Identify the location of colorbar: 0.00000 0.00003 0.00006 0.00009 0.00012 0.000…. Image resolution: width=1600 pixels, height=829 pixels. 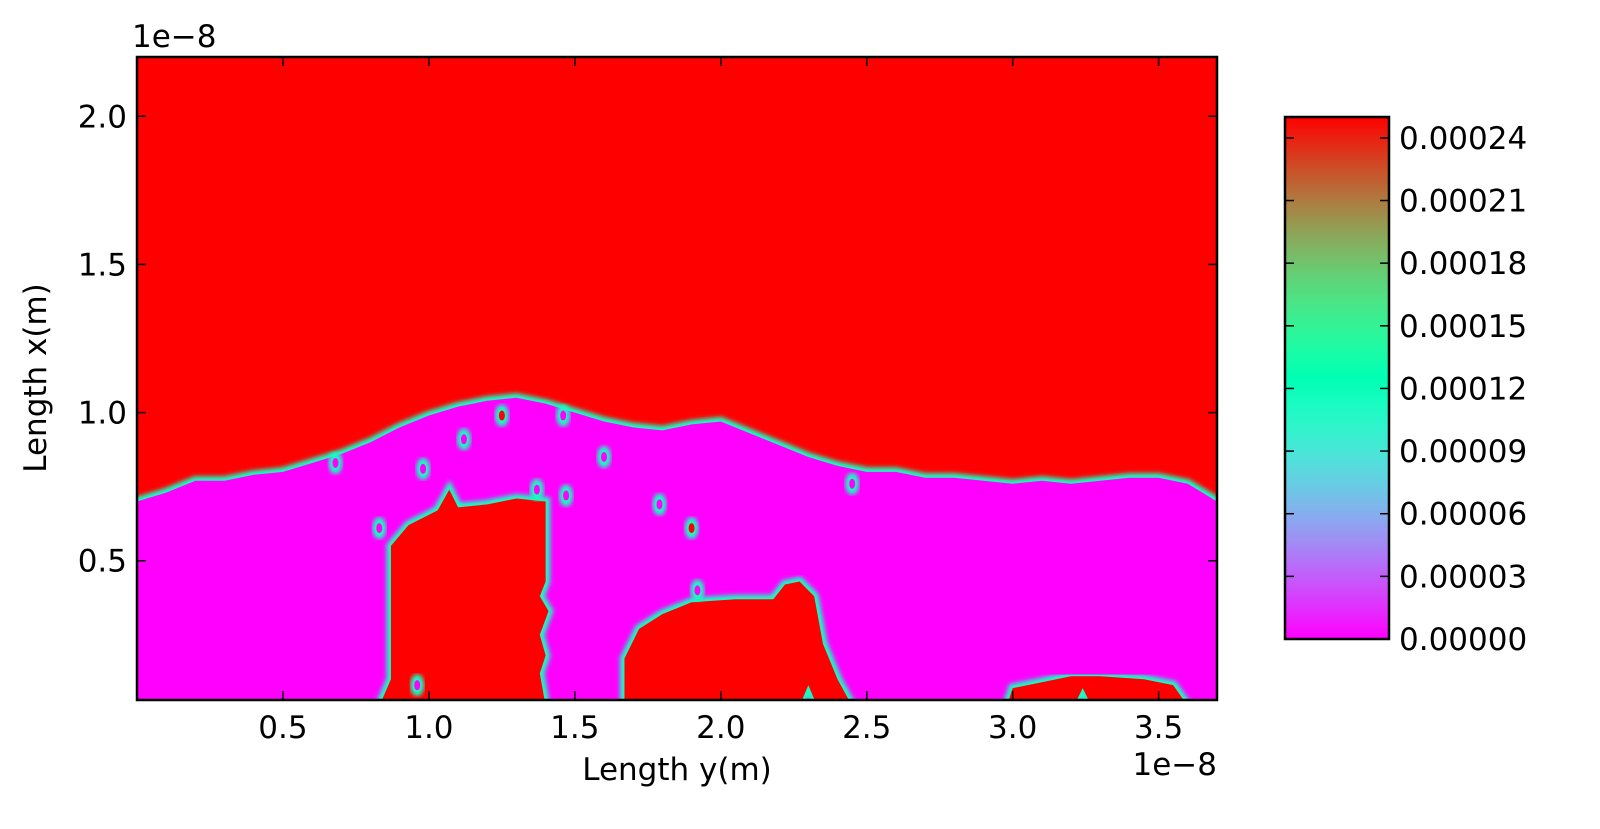
(1405, 386).